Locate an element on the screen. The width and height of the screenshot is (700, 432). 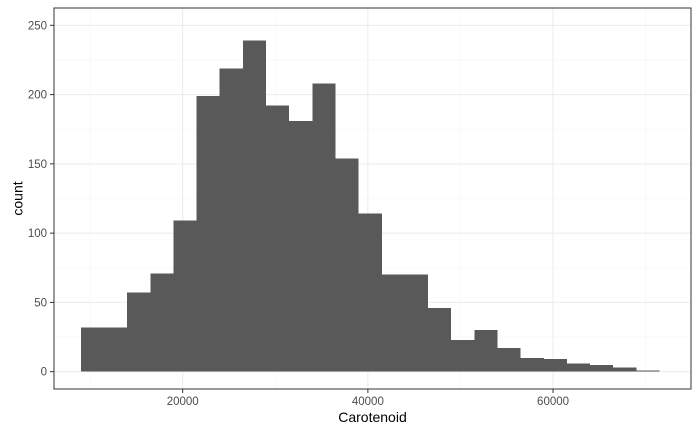
x-tick-label: 40000 is located at coordinates (368, 402).